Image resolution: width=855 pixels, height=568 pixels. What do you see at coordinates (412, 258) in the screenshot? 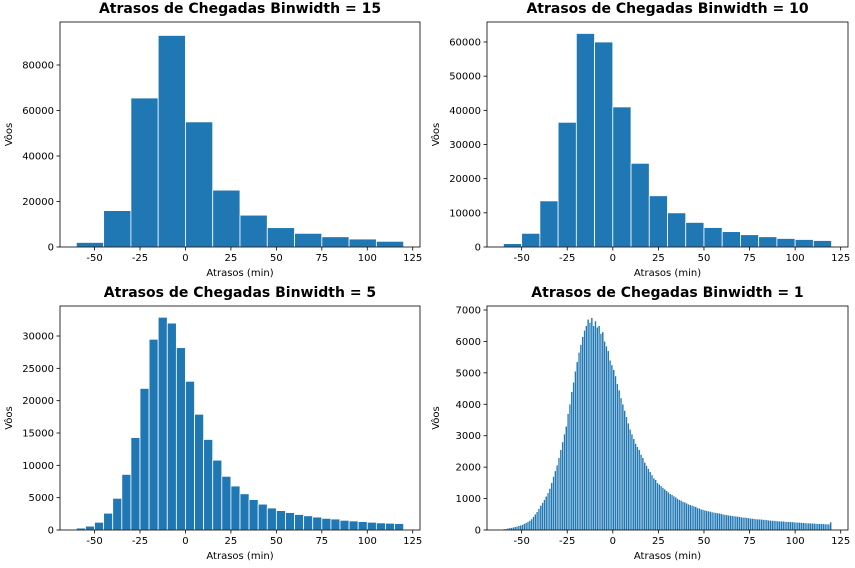
I see `x-tick-label: 125` at bounding box center [412, 258].